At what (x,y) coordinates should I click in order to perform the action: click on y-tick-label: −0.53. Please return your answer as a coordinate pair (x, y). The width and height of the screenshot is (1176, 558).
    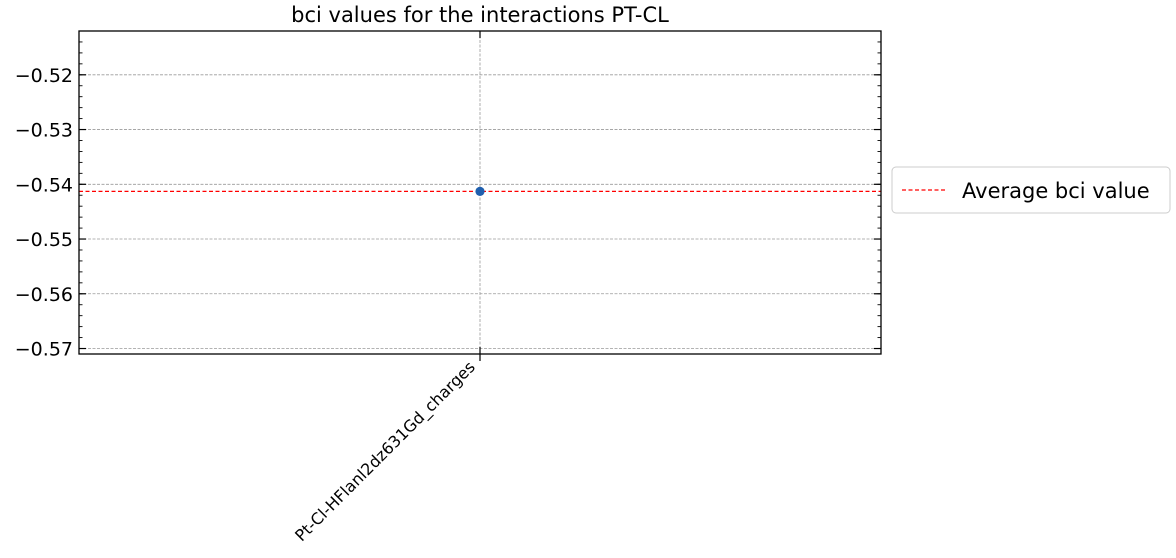
    Looking at the image, I should click on (44, 131).